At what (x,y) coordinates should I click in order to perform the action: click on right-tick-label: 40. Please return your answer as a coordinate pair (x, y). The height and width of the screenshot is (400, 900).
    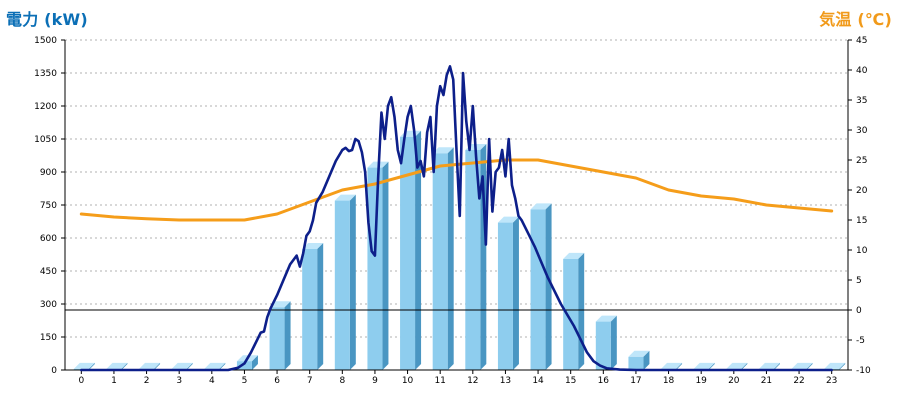
    Looking at the image, I should click on (862, 71).